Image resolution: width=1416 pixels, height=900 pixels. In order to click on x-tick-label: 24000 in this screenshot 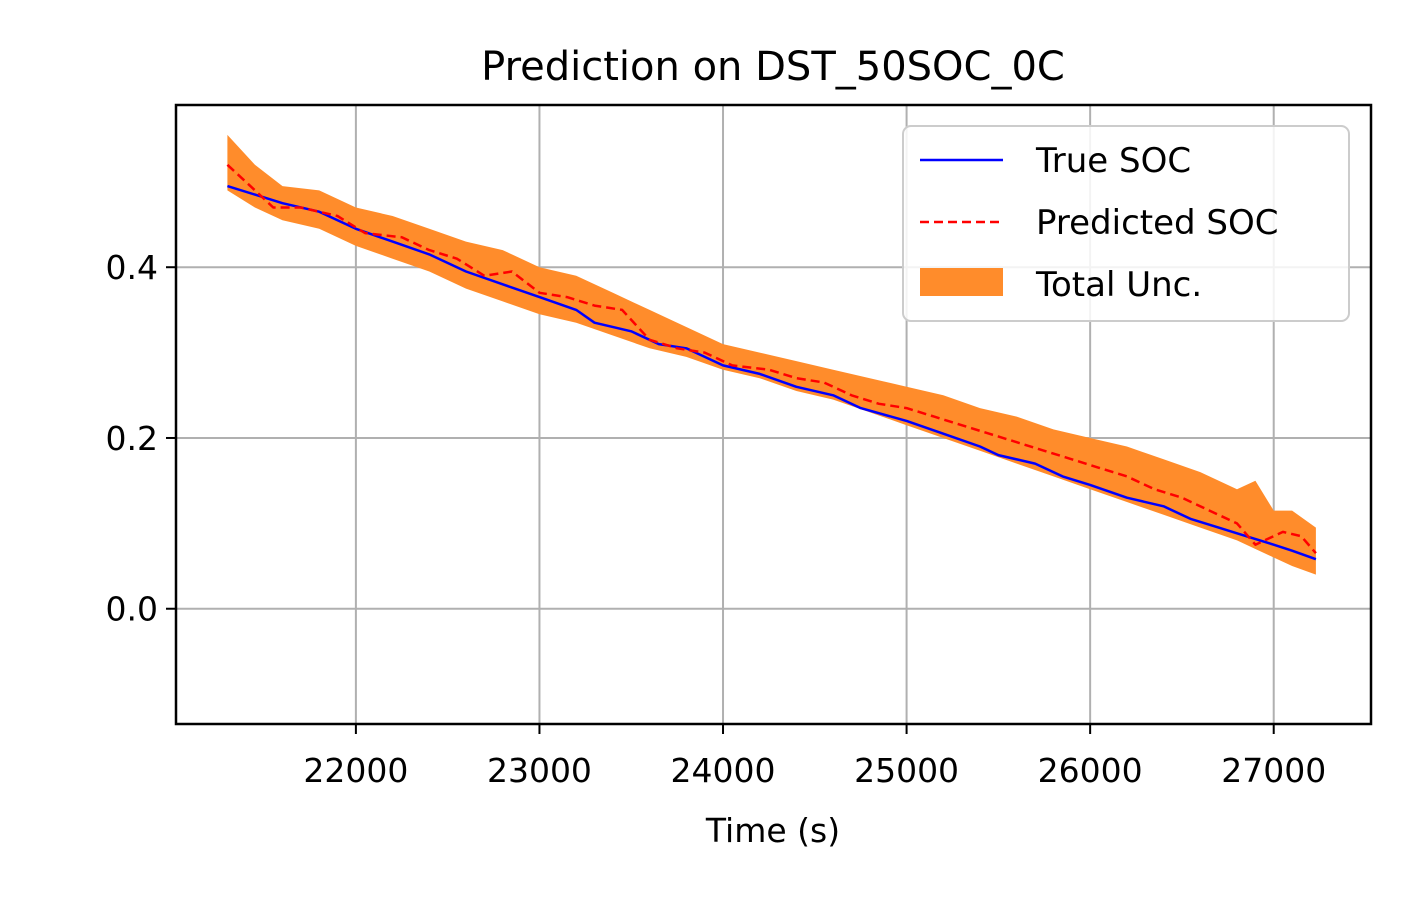, I will do `click(723, 770)`.